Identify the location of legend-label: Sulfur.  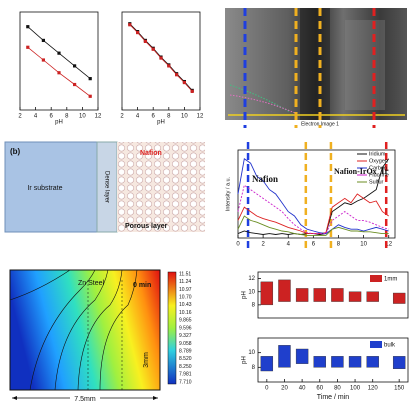
(376, 182).